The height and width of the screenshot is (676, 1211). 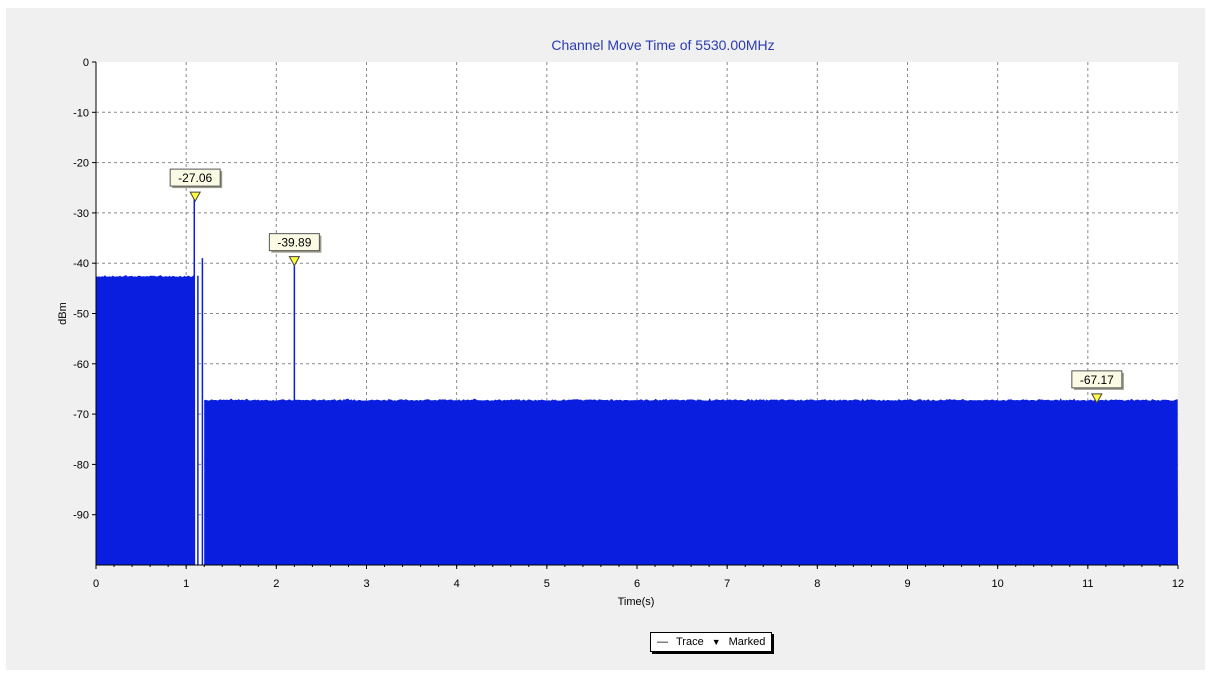 What do you see at coordinates (1178, 584) in the screenshot?
I see `x-tick-label: 12` at bounding box center [1178, 584].